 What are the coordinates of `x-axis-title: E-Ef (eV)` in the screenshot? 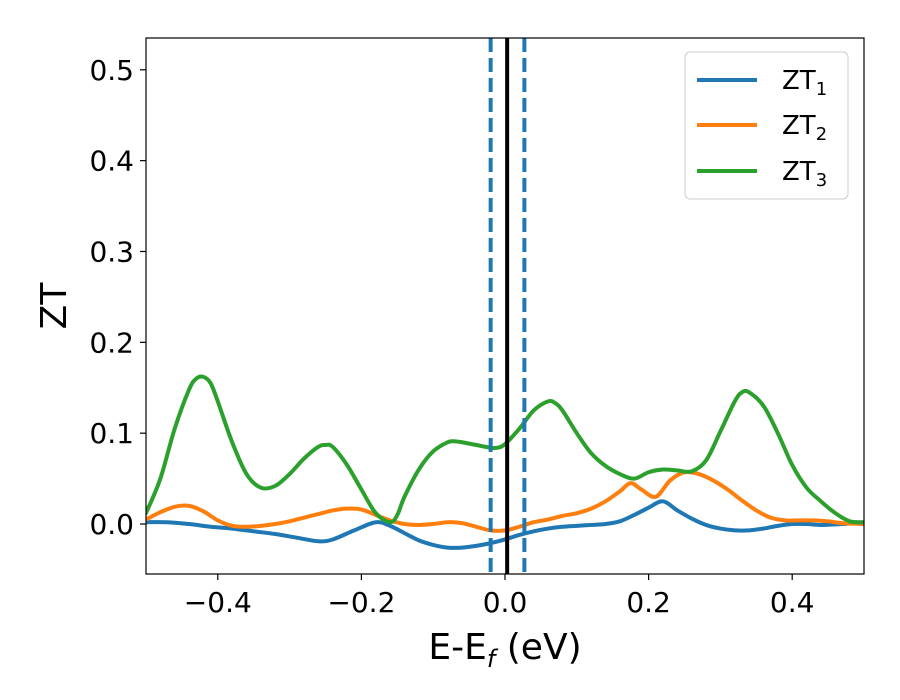 It's located at (504, 650).